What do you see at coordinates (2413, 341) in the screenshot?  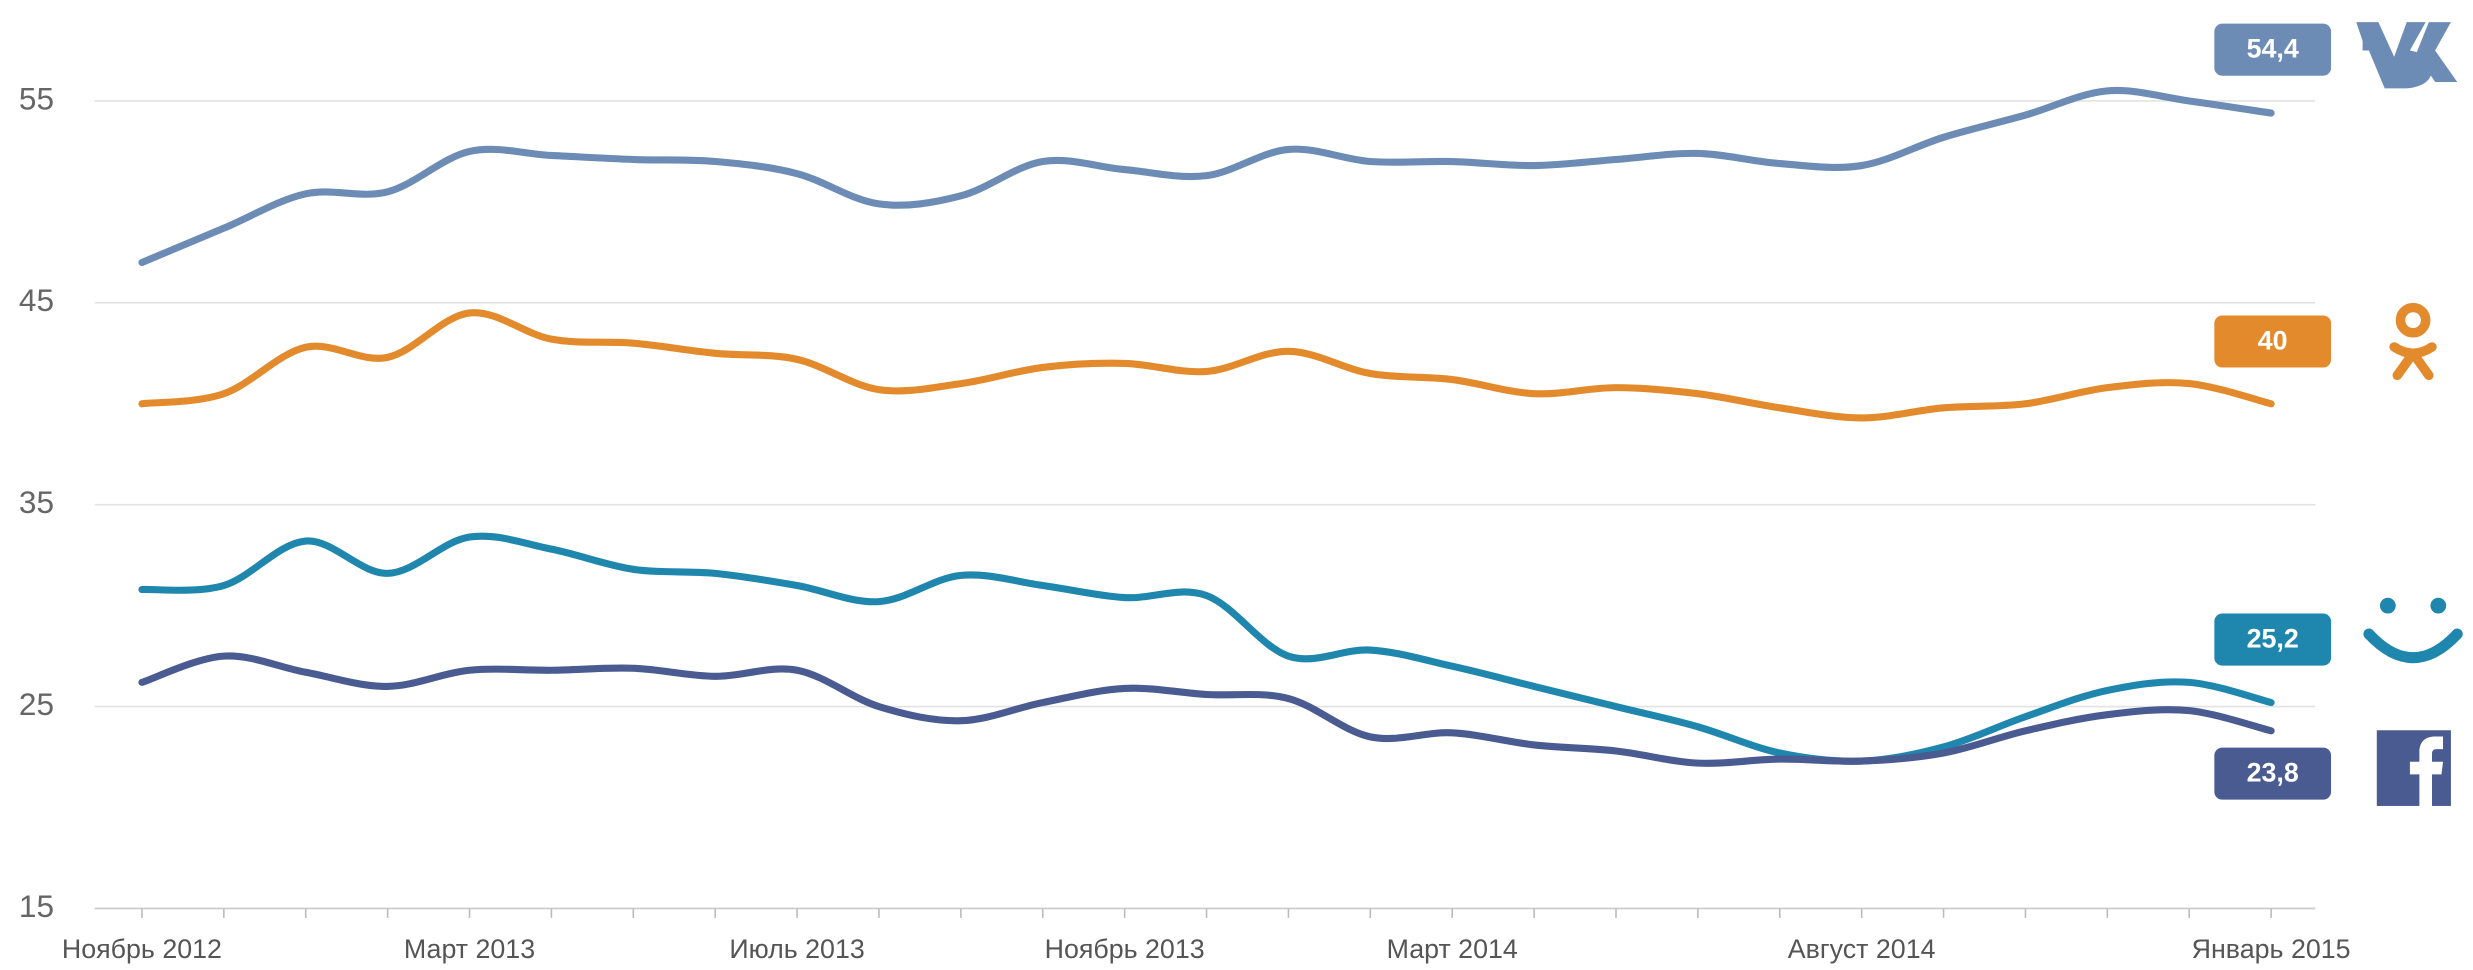 I see `ok-icon` at bounding box center [2413, 341].